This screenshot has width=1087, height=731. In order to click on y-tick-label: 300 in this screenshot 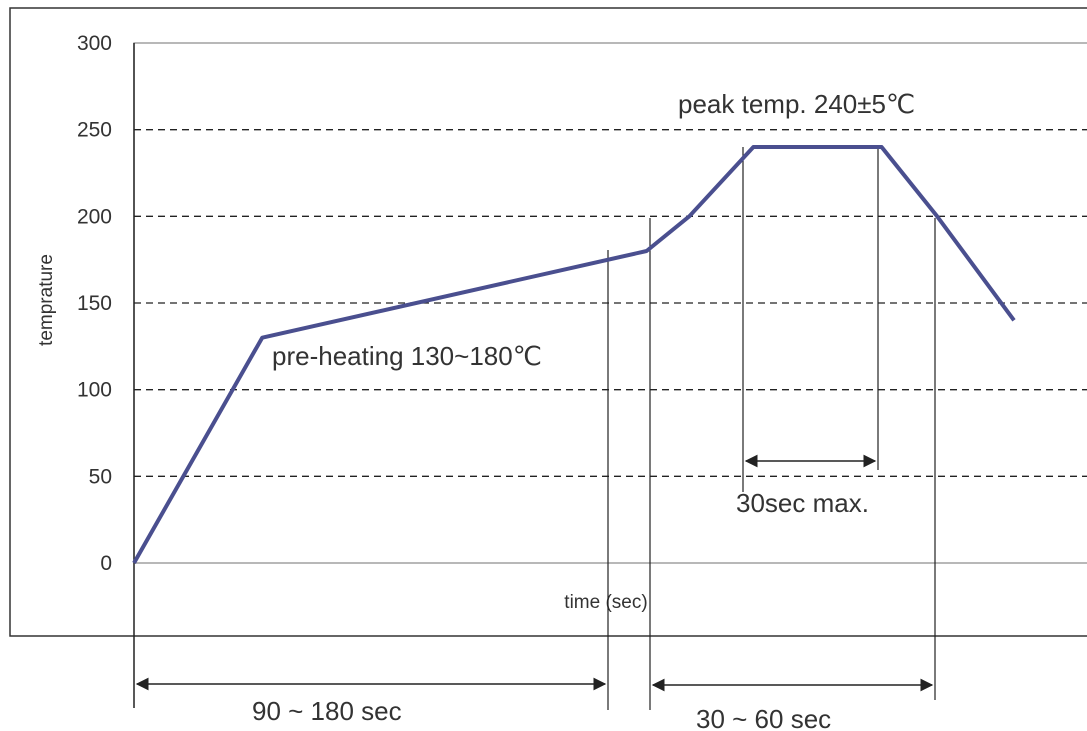, I will do `click(94, 43)`.